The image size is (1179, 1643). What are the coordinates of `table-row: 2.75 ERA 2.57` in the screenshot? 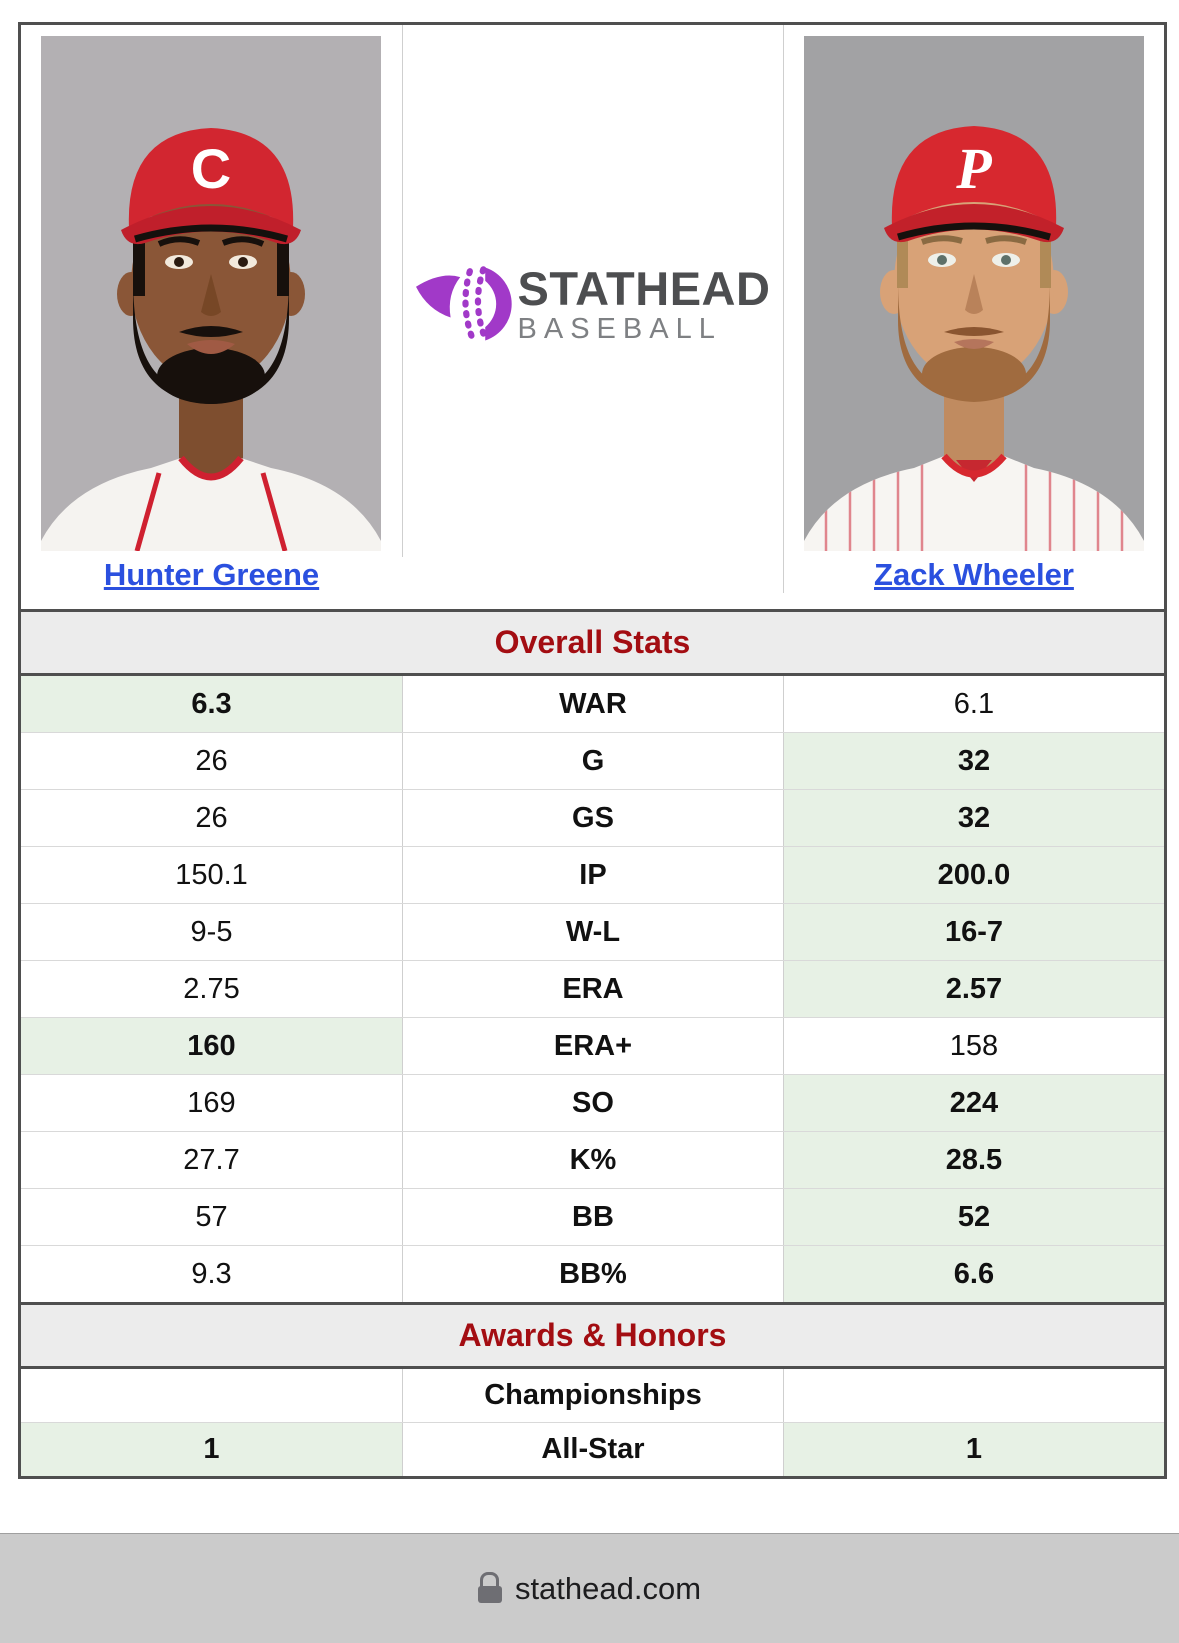 It's located at (592, 988).